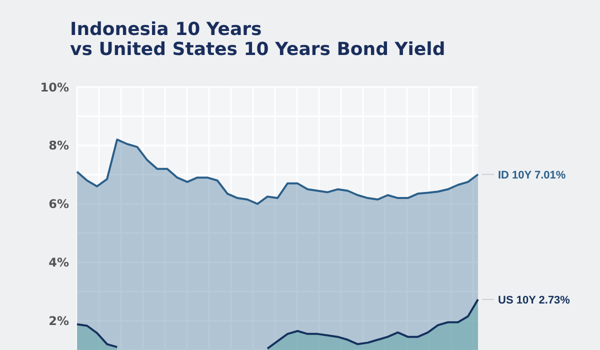  Describe the element at coordinates (58, 321) in the screenshot. I see `y-tick-label: 2%` at that location.